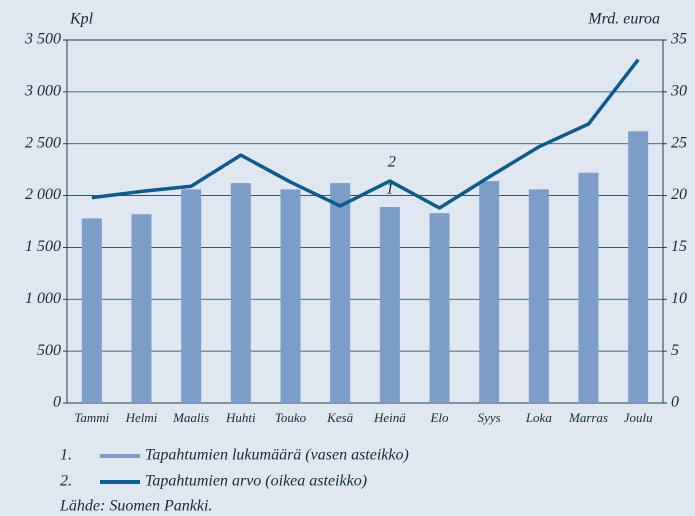 The height and width of the screenshot is (516, 695). What do you see at coordinates (638, 417) in the screenshot?
I see `x-tick-label: Joulu` at bounding box center [638, 417].